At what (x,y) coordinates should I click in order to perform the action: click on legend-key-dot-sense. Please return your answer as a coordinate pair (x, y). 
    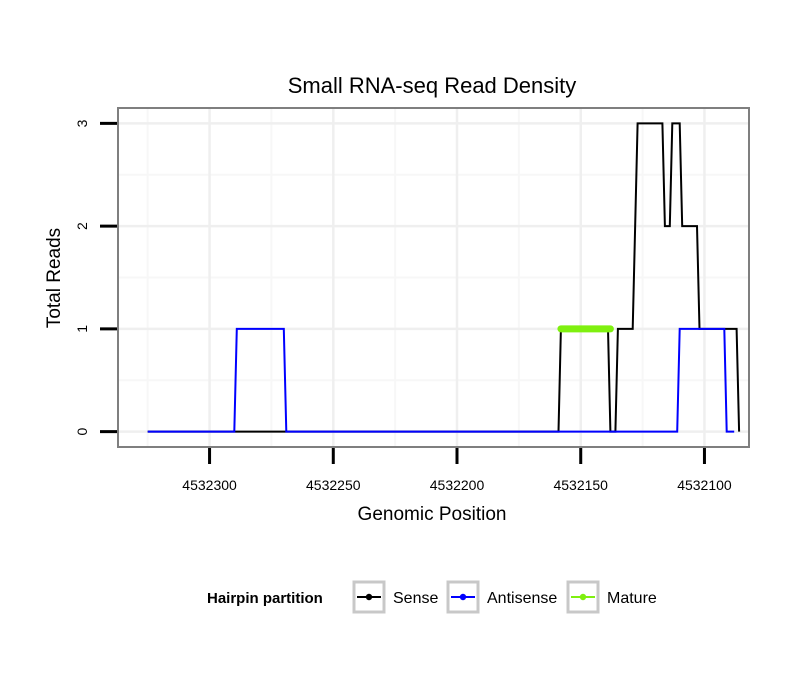
    Looking at the image, I should click on (369, 597).